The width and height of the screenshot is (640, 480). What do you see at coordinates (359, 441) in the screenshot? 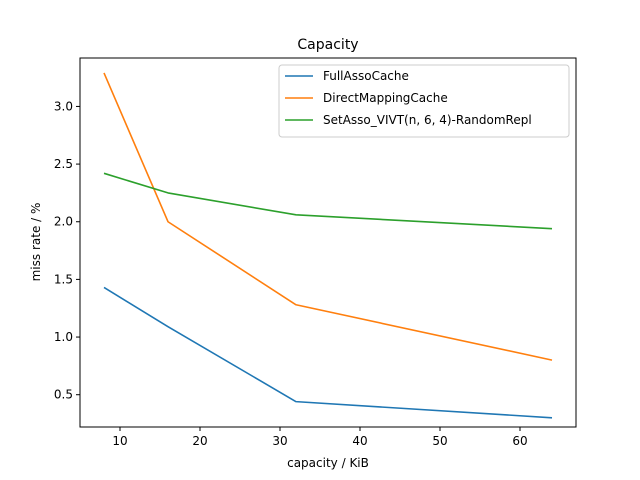
I see `x-tick-label: 40` at bounding box center [359, 441].